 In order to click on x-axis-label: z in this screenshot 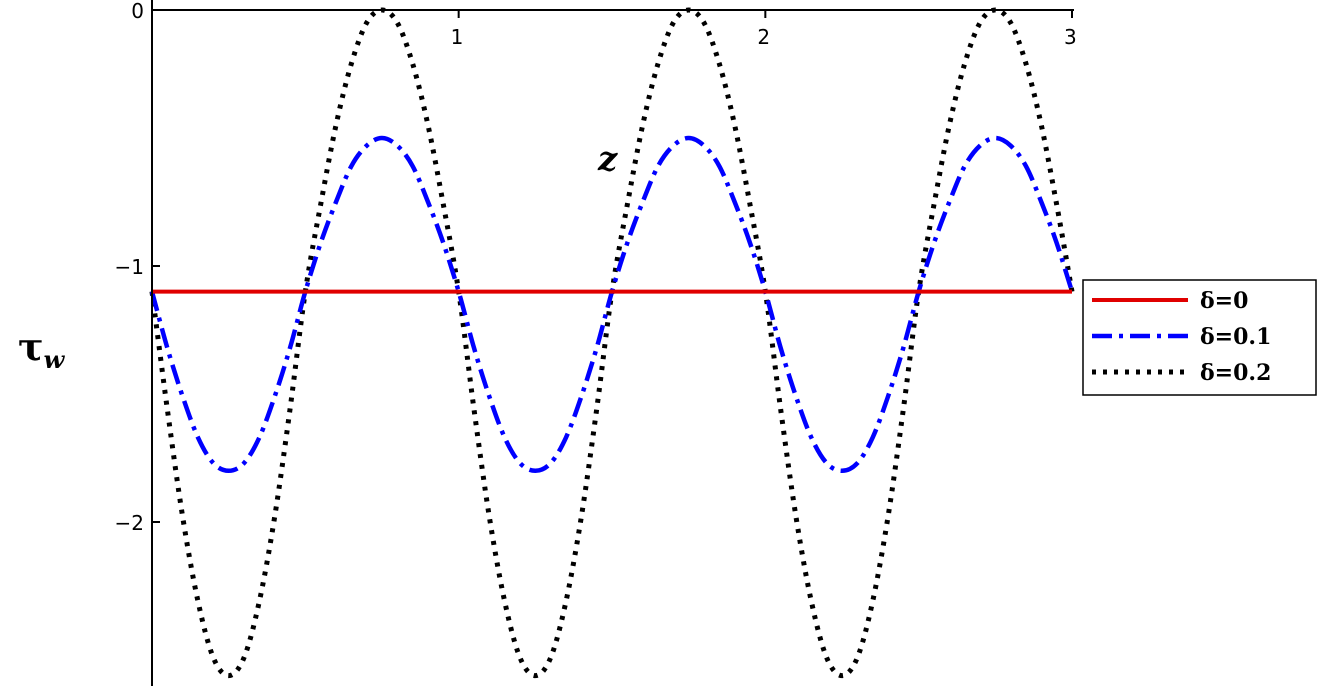, I will do `click(607, 159)`.